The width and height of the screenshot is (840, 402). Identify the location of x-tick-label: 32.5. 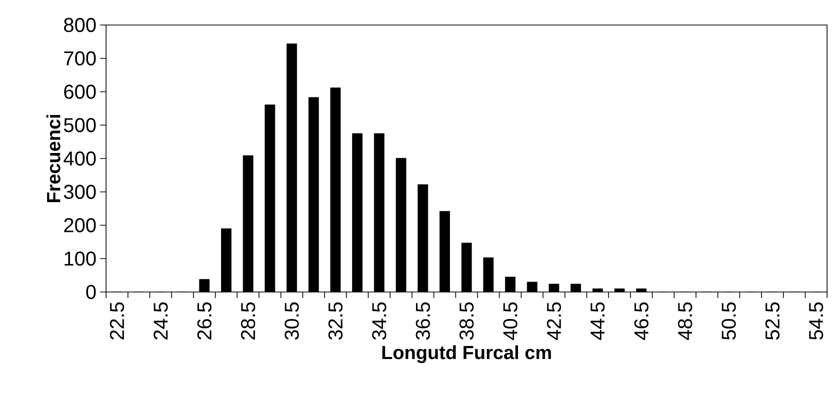
(335, 321).